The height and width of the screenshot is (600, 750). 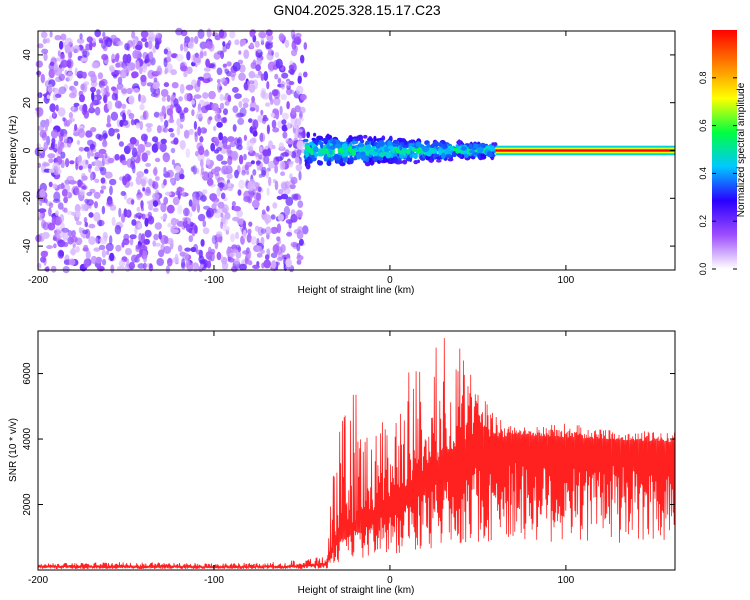 What do you see at coordinates (38, 580) in the screenshot?
I see `x-tick-label: -200` at bounding box center [38, 580].